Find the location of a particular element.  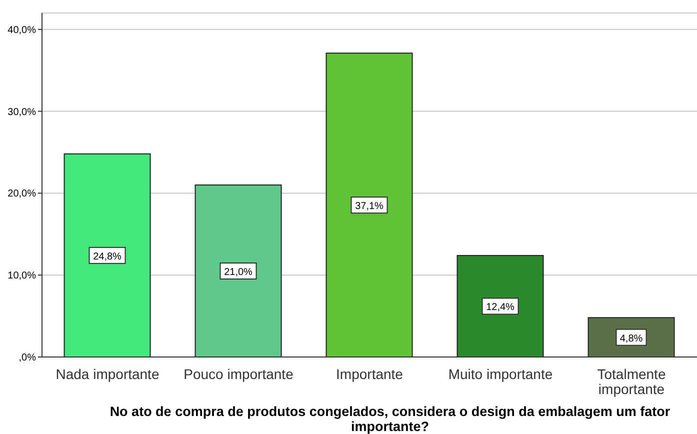

x-axis-title: No ato de compra de produtos congelados, considera o design da embalagem um fator importante? is located at coordinates (390, 419).